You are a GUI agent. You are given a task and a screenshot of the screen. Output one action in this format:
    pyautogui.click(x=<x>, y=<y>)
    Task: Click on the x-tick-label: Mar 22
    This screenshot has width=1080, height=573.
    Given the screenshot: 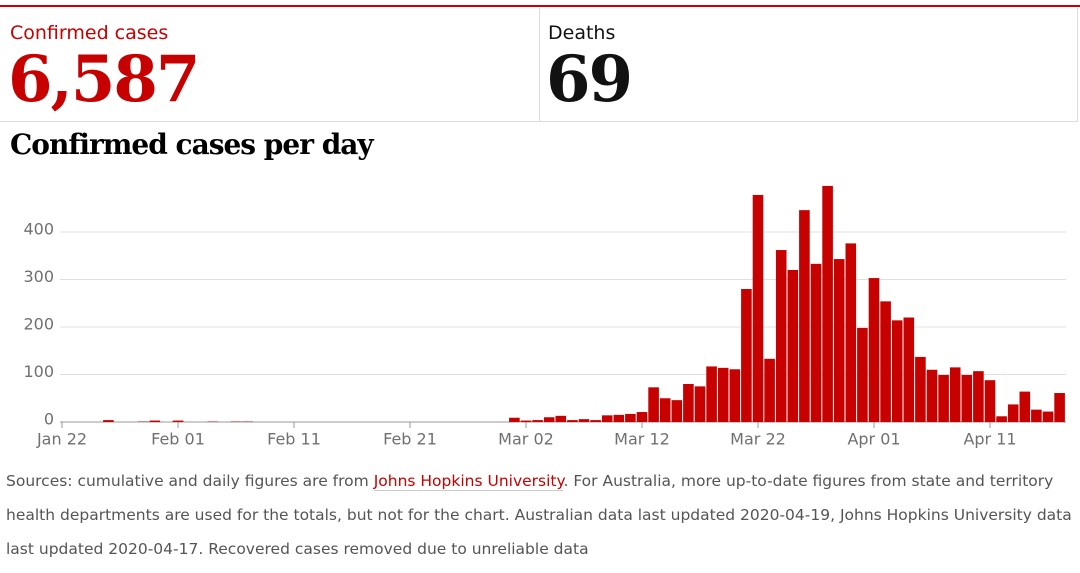 What is the action you would take?
    pyautogui.click(x=758, y=439)
    